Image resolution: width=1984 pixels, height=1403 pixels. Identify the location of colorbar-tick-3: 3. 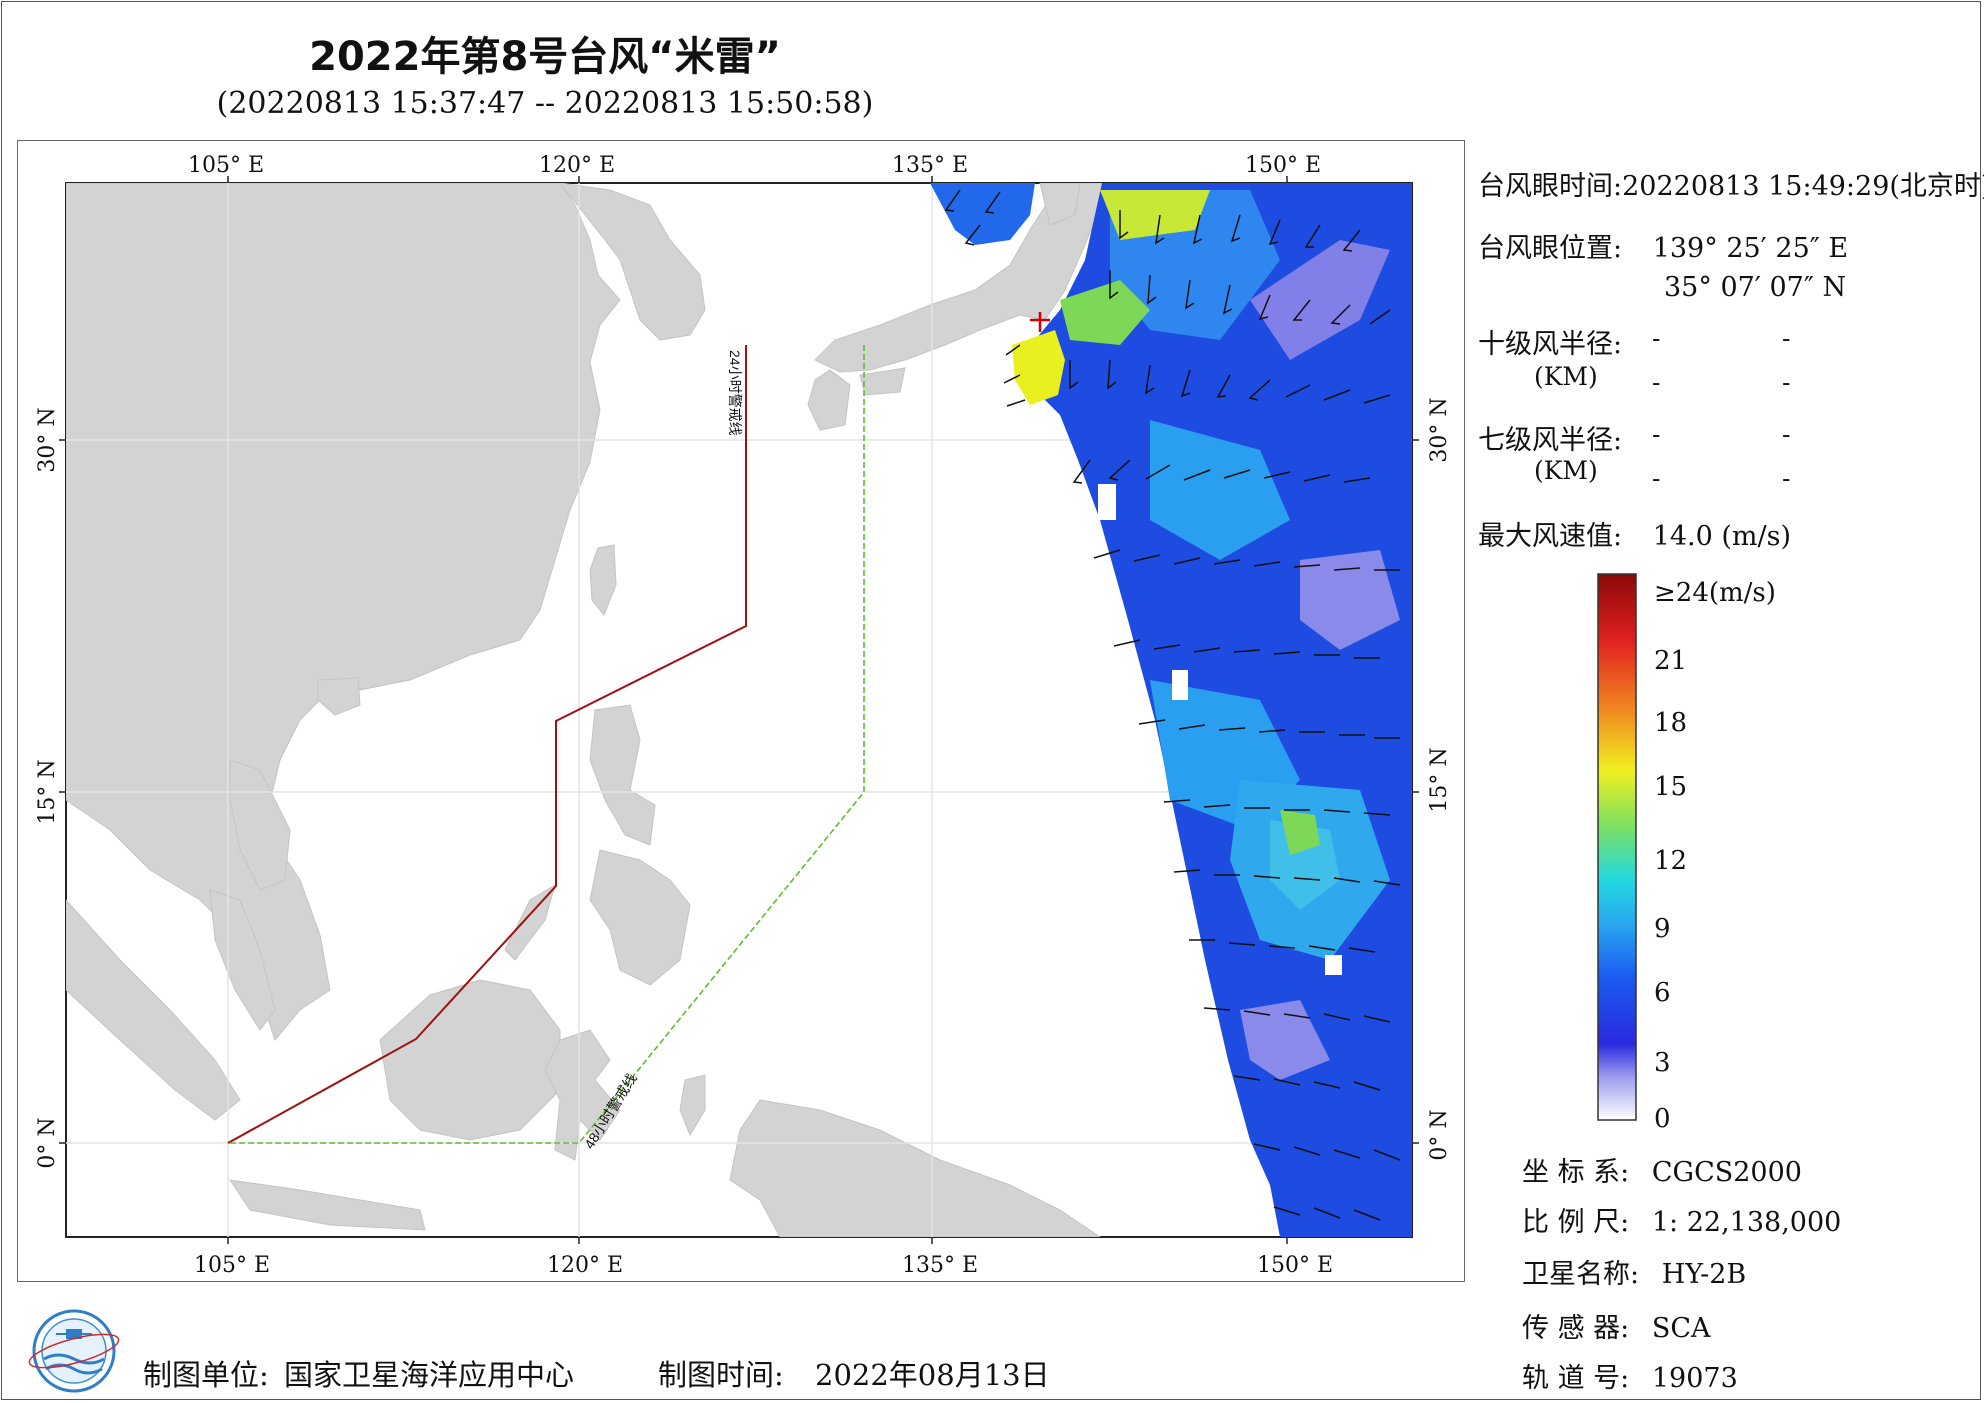
(1662, 1063).